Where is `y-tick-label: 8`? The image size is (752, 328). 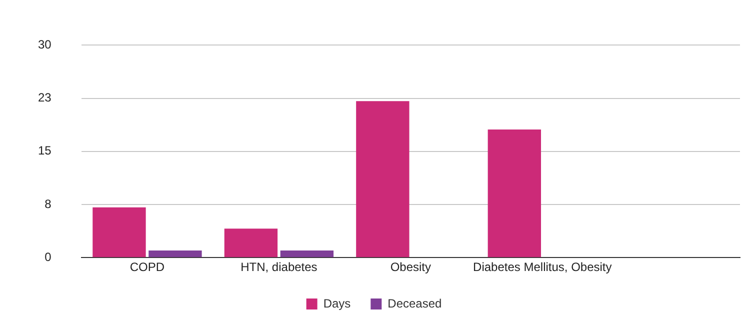 y-tick-label: 8 is located at coordinates (48, 203).